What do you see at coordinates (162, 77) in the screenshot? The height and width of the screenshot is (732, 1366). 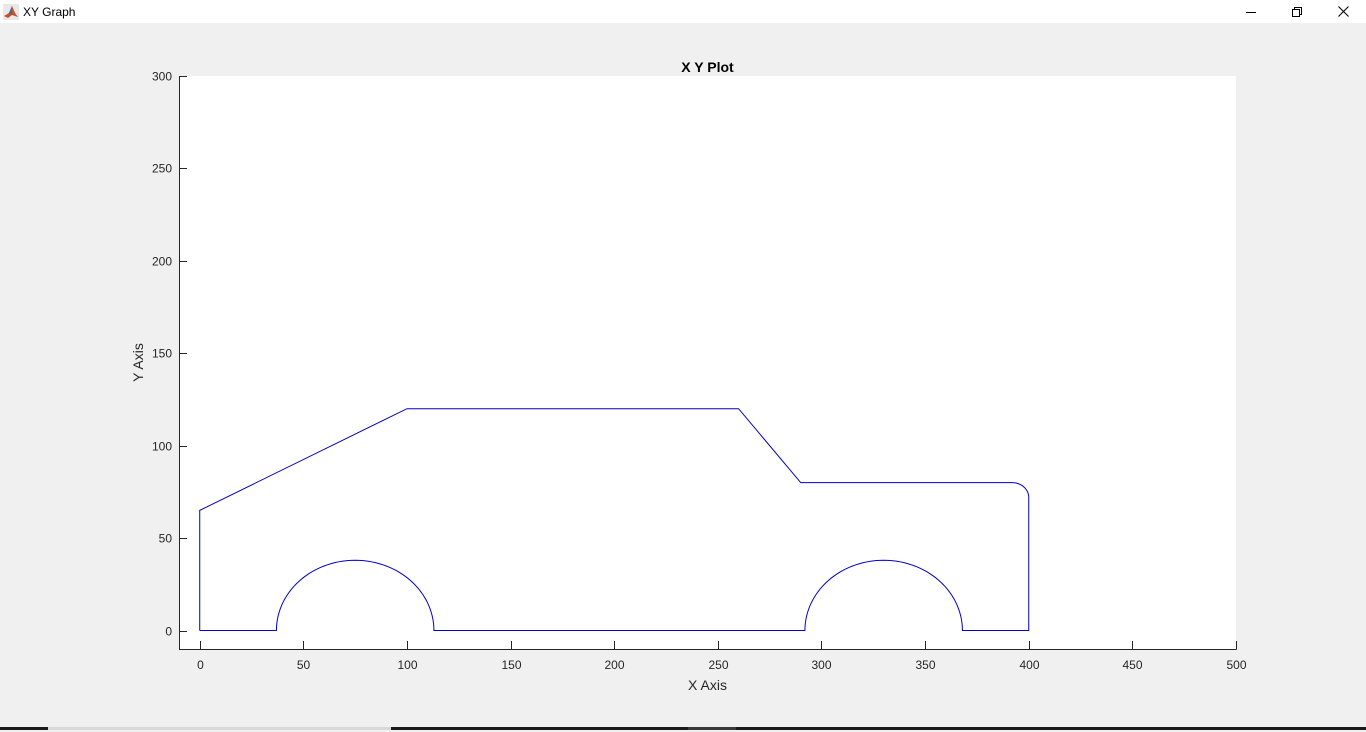 I see `y-tick-label: 300` at bounding box center [162, 77].